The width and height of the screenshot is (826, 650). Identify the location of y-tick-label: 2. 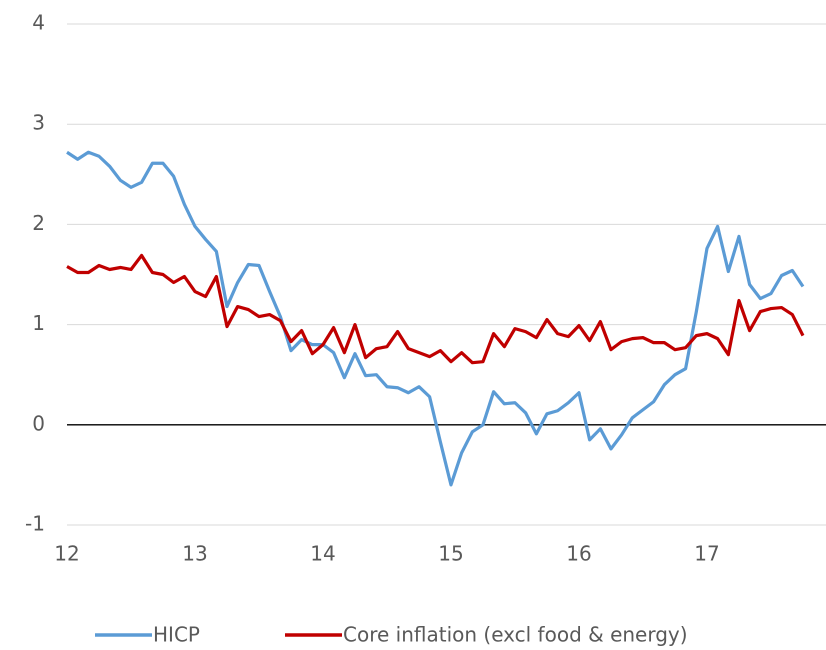
(38, 223).